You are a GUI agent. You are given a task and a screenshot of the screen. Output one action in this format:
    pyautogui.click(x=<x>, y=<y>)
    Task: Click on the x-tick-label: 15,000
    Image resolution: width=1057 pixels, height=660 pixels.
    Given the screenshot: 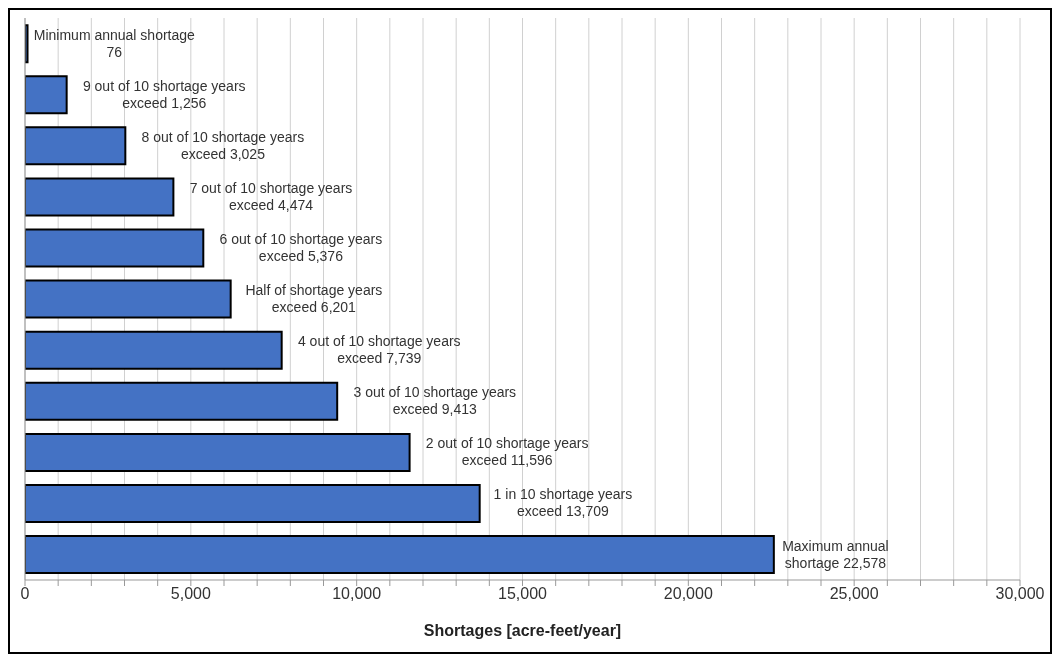 What is the action you would take?
    pyautogui.click(x=523, y=594)
    